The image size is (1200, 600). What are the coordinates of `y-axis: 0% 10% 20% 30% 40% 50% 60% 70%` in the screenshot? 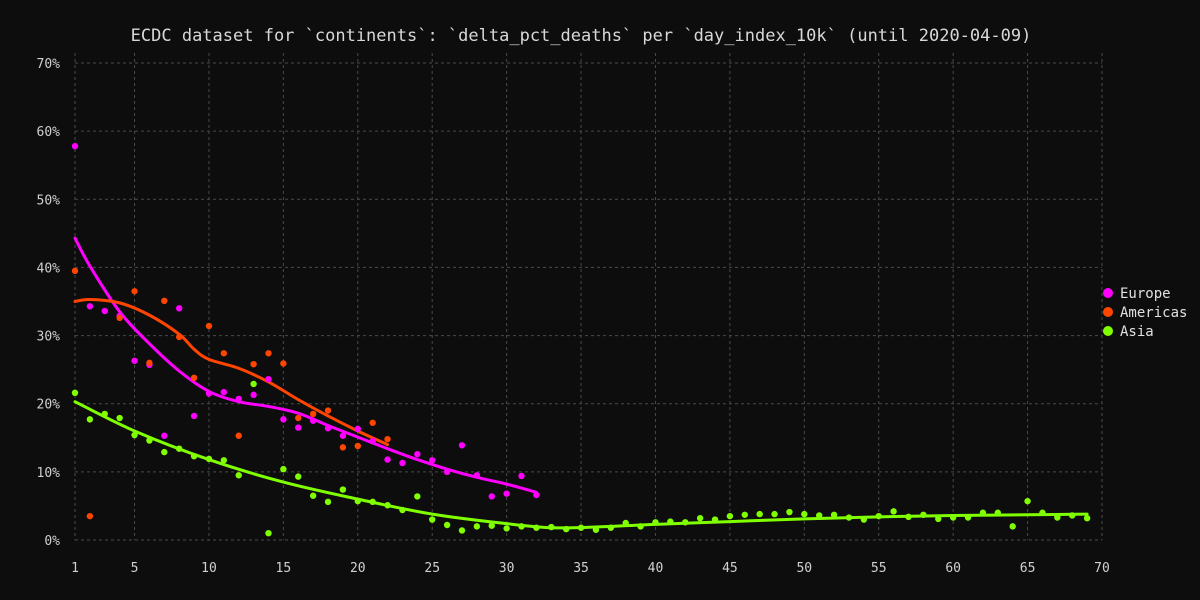 It's located at (49, 303).